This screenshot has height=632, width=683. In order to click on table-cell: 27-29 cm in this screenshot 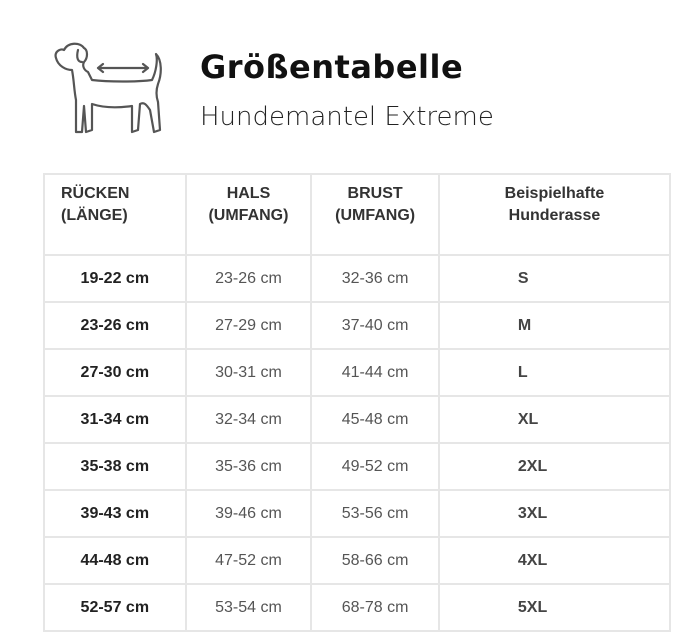, I will do `click(248, 325)`.